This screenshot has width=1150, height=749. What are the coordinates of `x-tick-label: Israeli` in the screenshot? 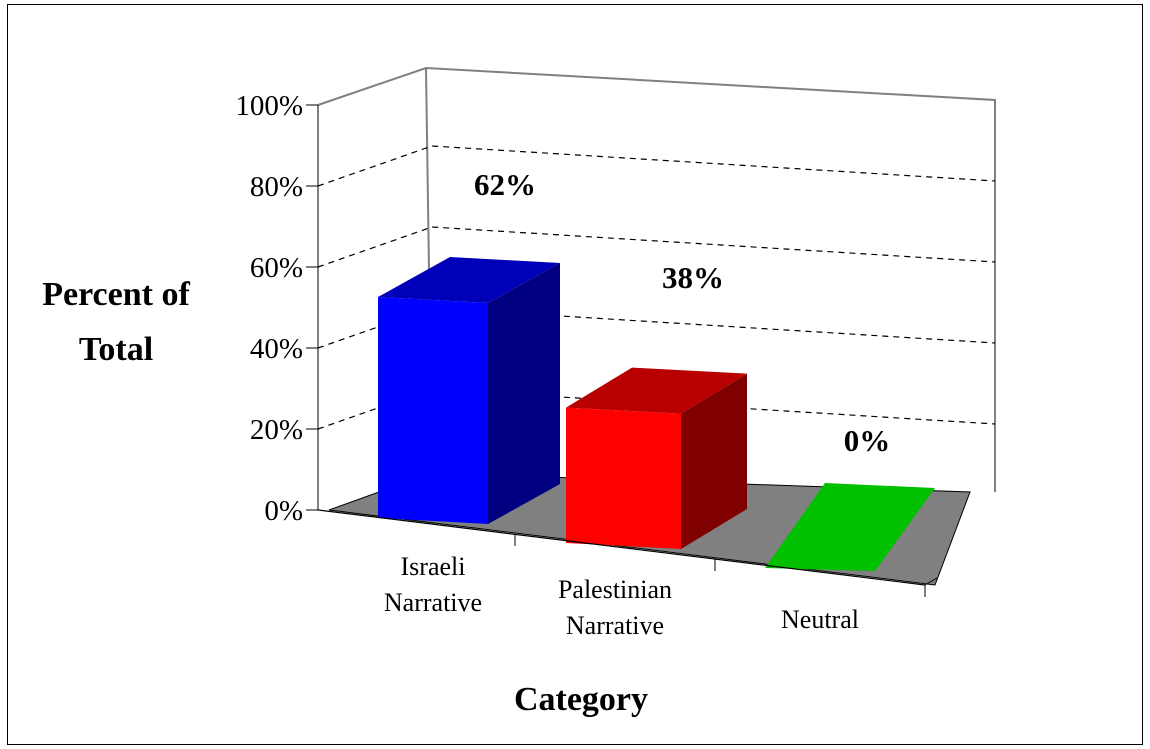 It's located at (433, 566).